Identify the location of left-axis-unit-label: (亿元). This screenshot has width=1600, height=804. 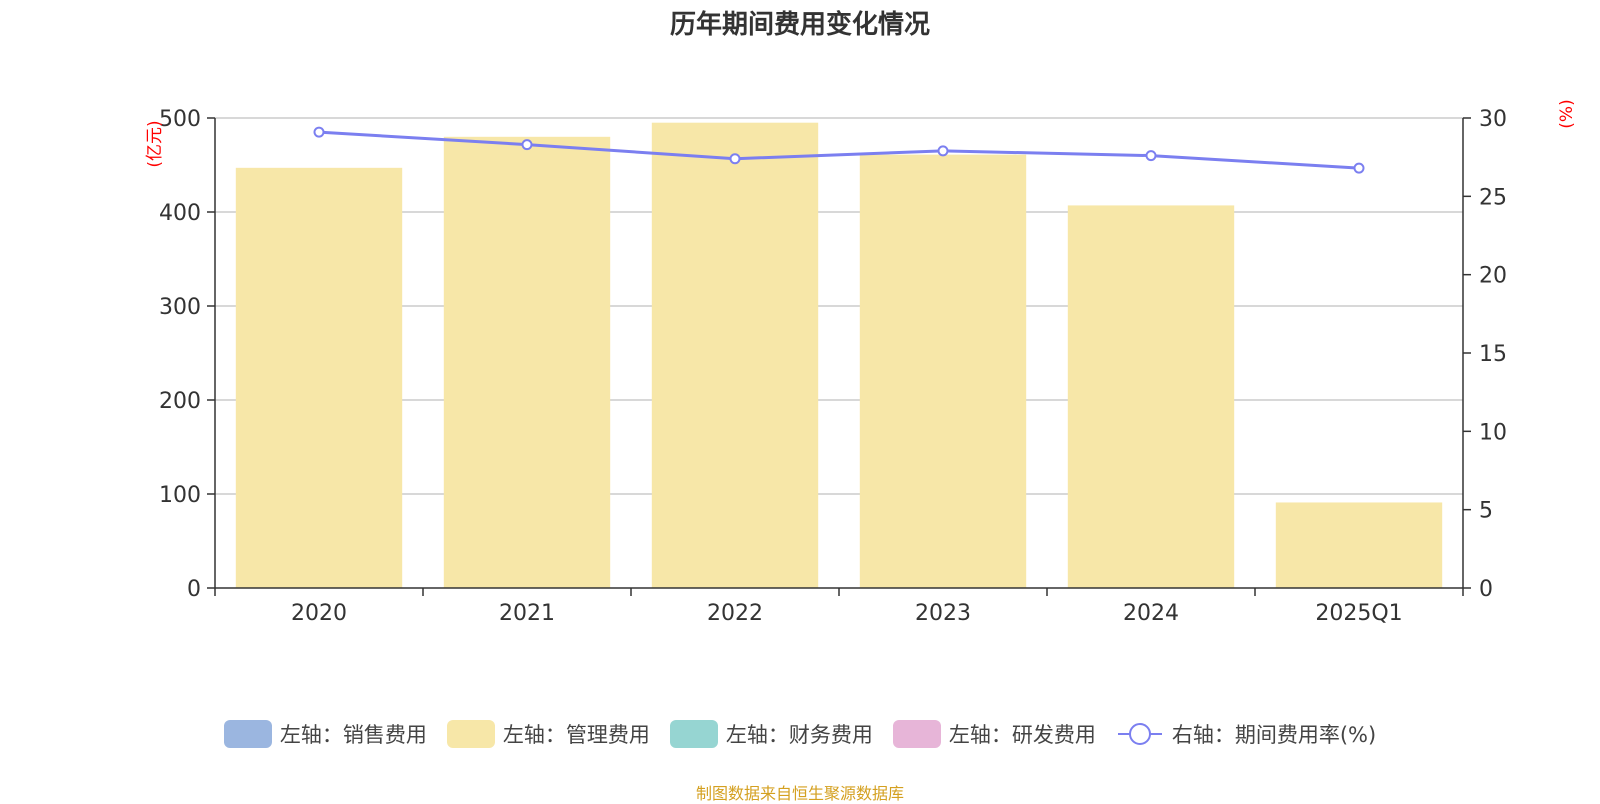
(155, 143).